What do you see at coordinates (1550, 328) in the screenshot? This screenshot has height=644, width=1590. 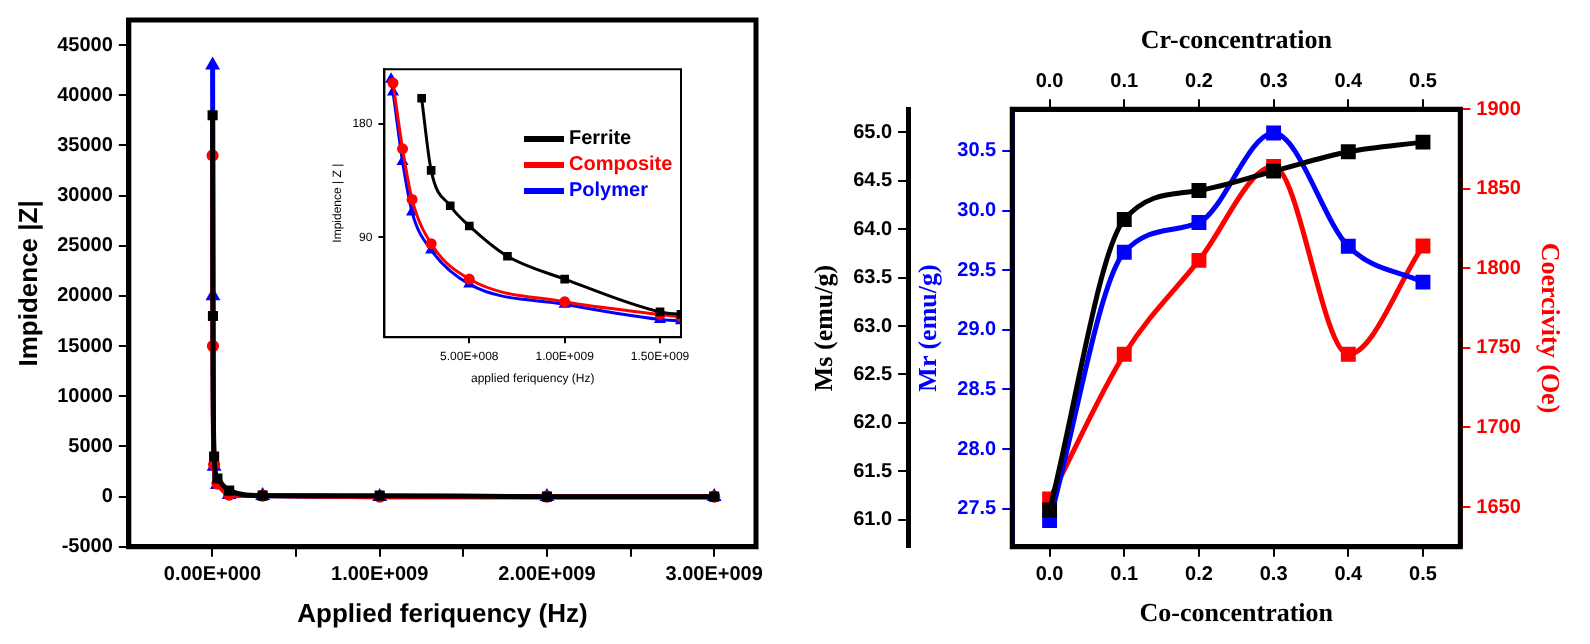 I see `y2-axis-title: Coercivity (Oe)` at bounding box center [1550, 328].